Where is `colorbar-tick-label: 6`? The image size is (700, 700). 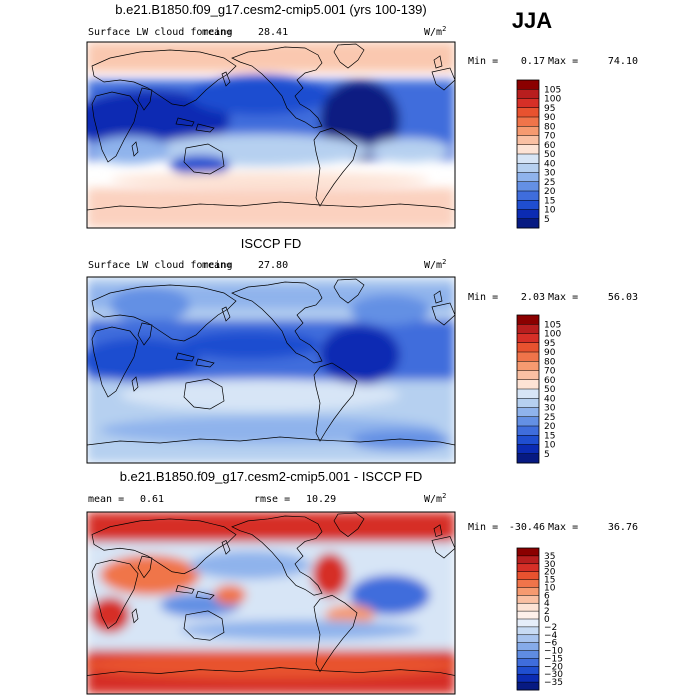
colorbar-tick-label: 6 is located at coordinates (547, 596).